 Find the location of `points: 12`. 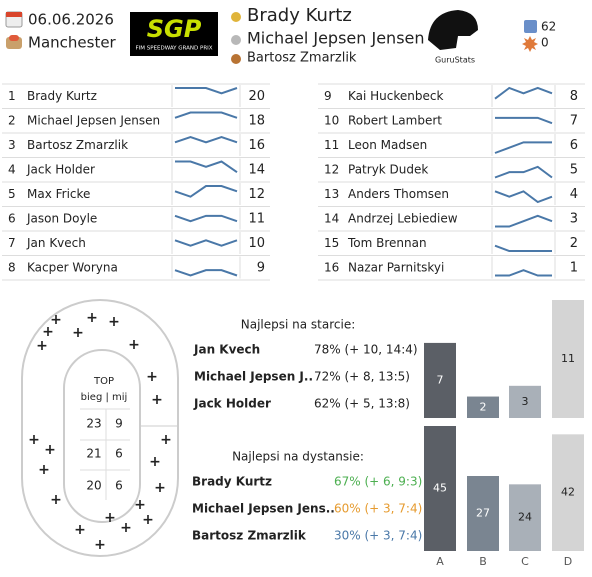

points: 12 is located at coordinates (256, 194).